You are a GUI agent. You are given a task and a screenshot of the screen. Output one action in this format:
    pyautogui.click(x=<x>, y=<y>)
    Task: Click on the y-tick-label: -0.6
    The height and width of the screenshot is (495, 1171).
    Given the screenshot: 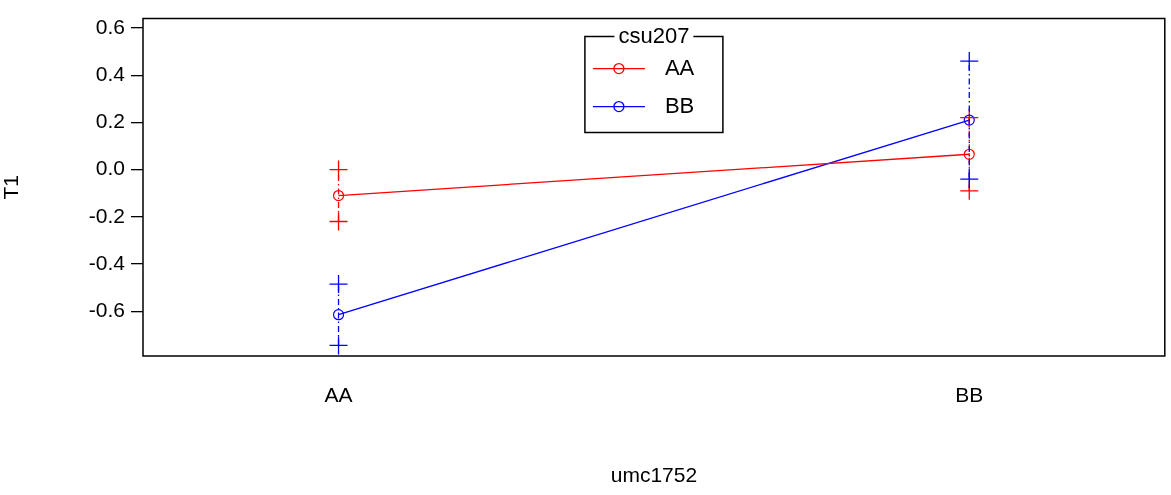 What is the action you would take?
    pyautogui.click(x=106, y=309)
    